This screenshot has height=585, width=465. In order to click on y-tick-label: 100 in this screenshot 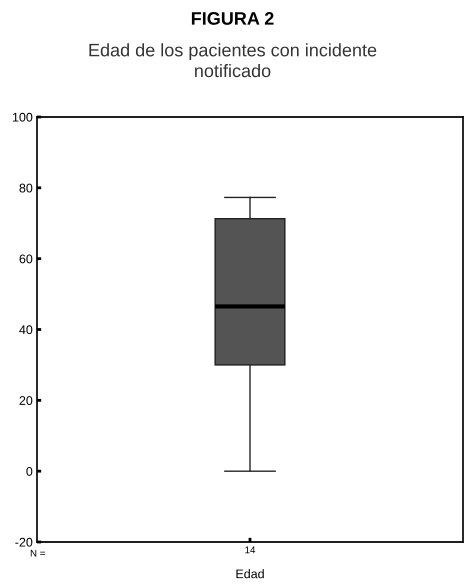, I will do `click(22, 117)`.